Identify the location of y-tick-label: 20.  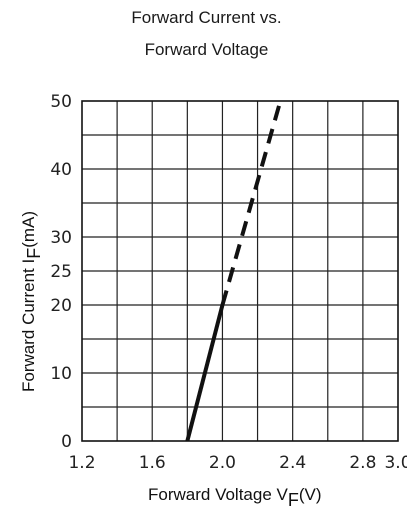
(61, 306).